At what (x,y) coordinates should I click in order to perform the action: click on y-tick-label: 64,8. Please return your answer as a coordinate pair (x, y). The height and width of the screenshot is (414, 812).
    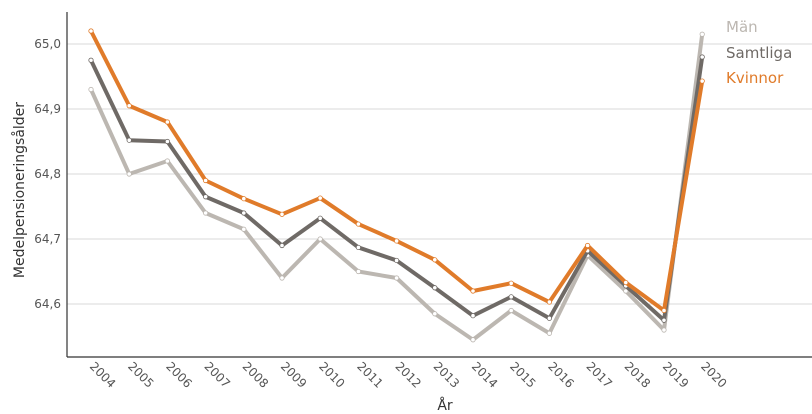
    Looking at the image, I should click on (47, 174).